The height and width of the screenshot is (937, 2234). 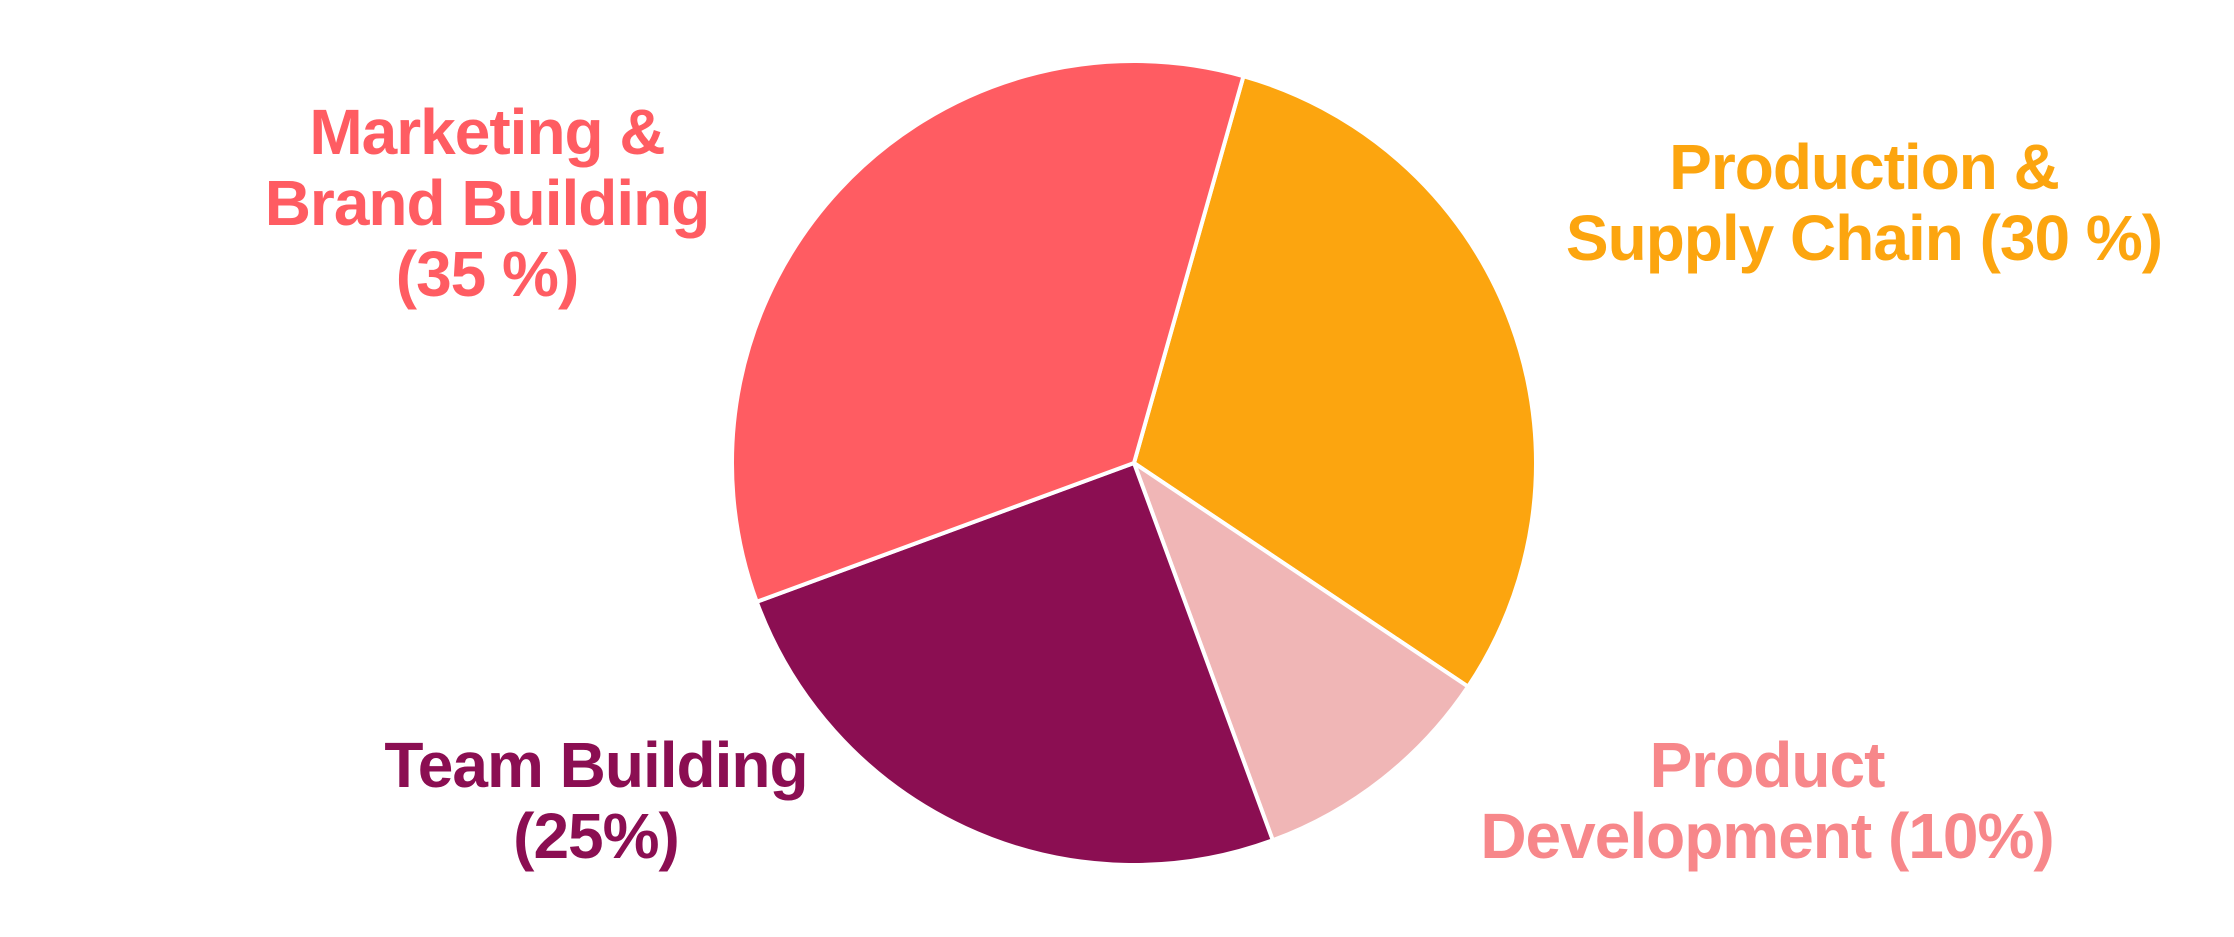 I want to click on slice-label: Product Development (10%), so click(x=1766, y=800).